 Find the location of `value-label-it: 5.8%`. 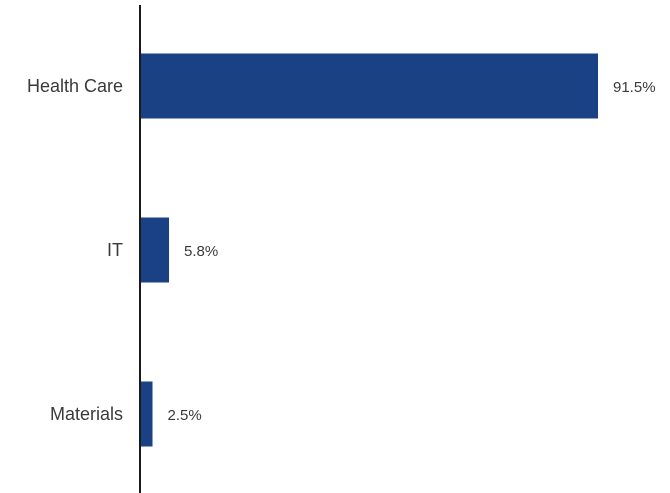

value-label-it: 5.8% is located at coordinates (201, 251).